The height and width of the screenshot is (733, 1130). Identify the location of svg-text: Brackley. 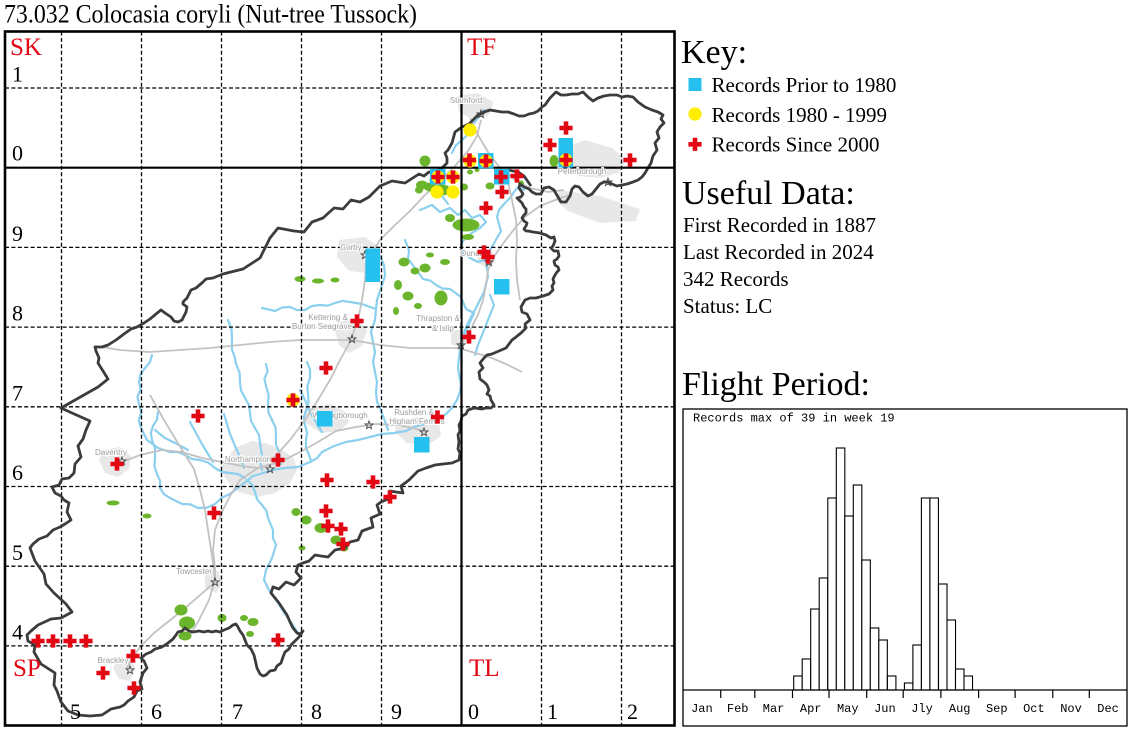
(113, 660).